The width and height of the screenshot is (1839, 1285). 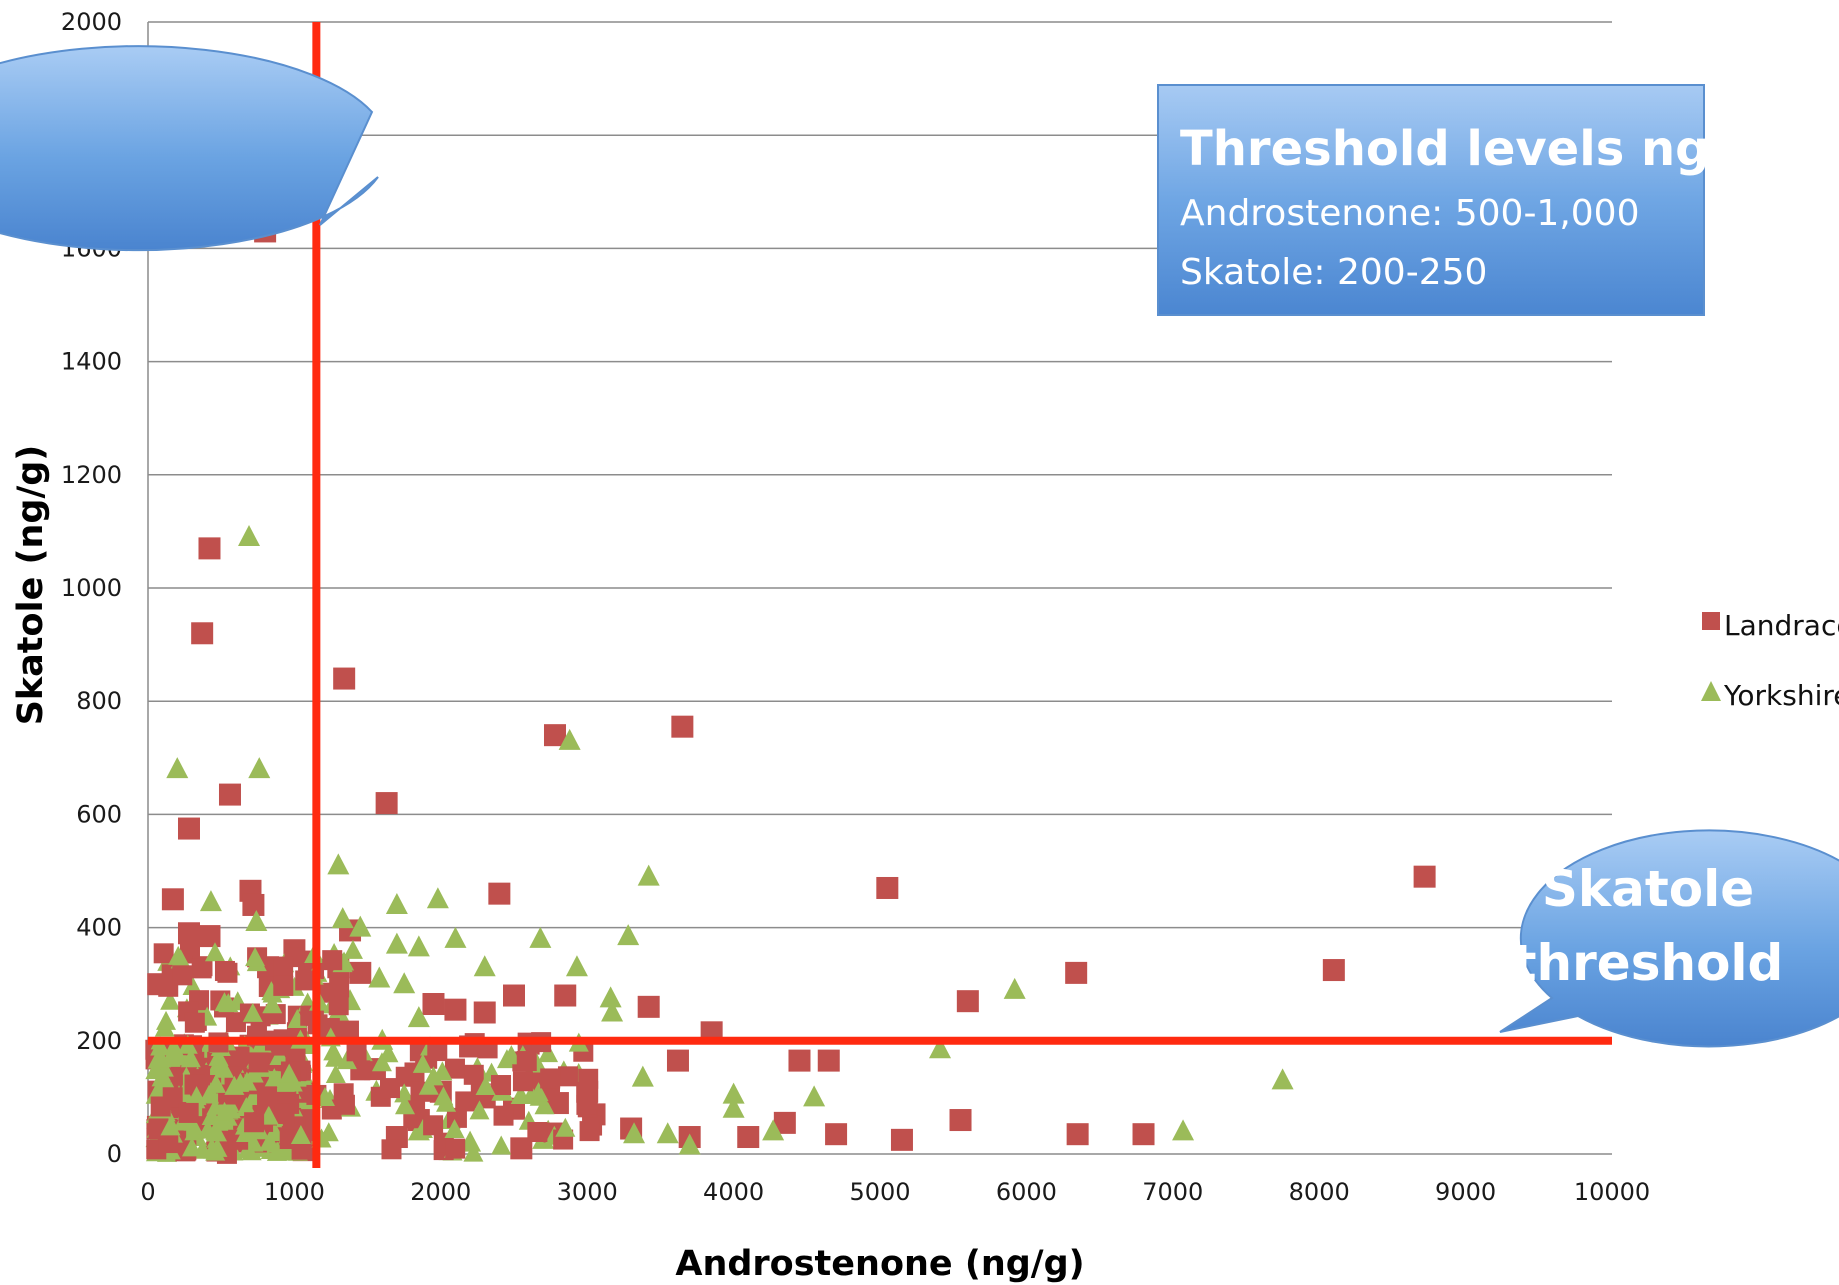 What do you see at coordinates (1711, 691) in the screenshot?
I see `legend-marker-yorkshire` at bounding box center [1711, 691].